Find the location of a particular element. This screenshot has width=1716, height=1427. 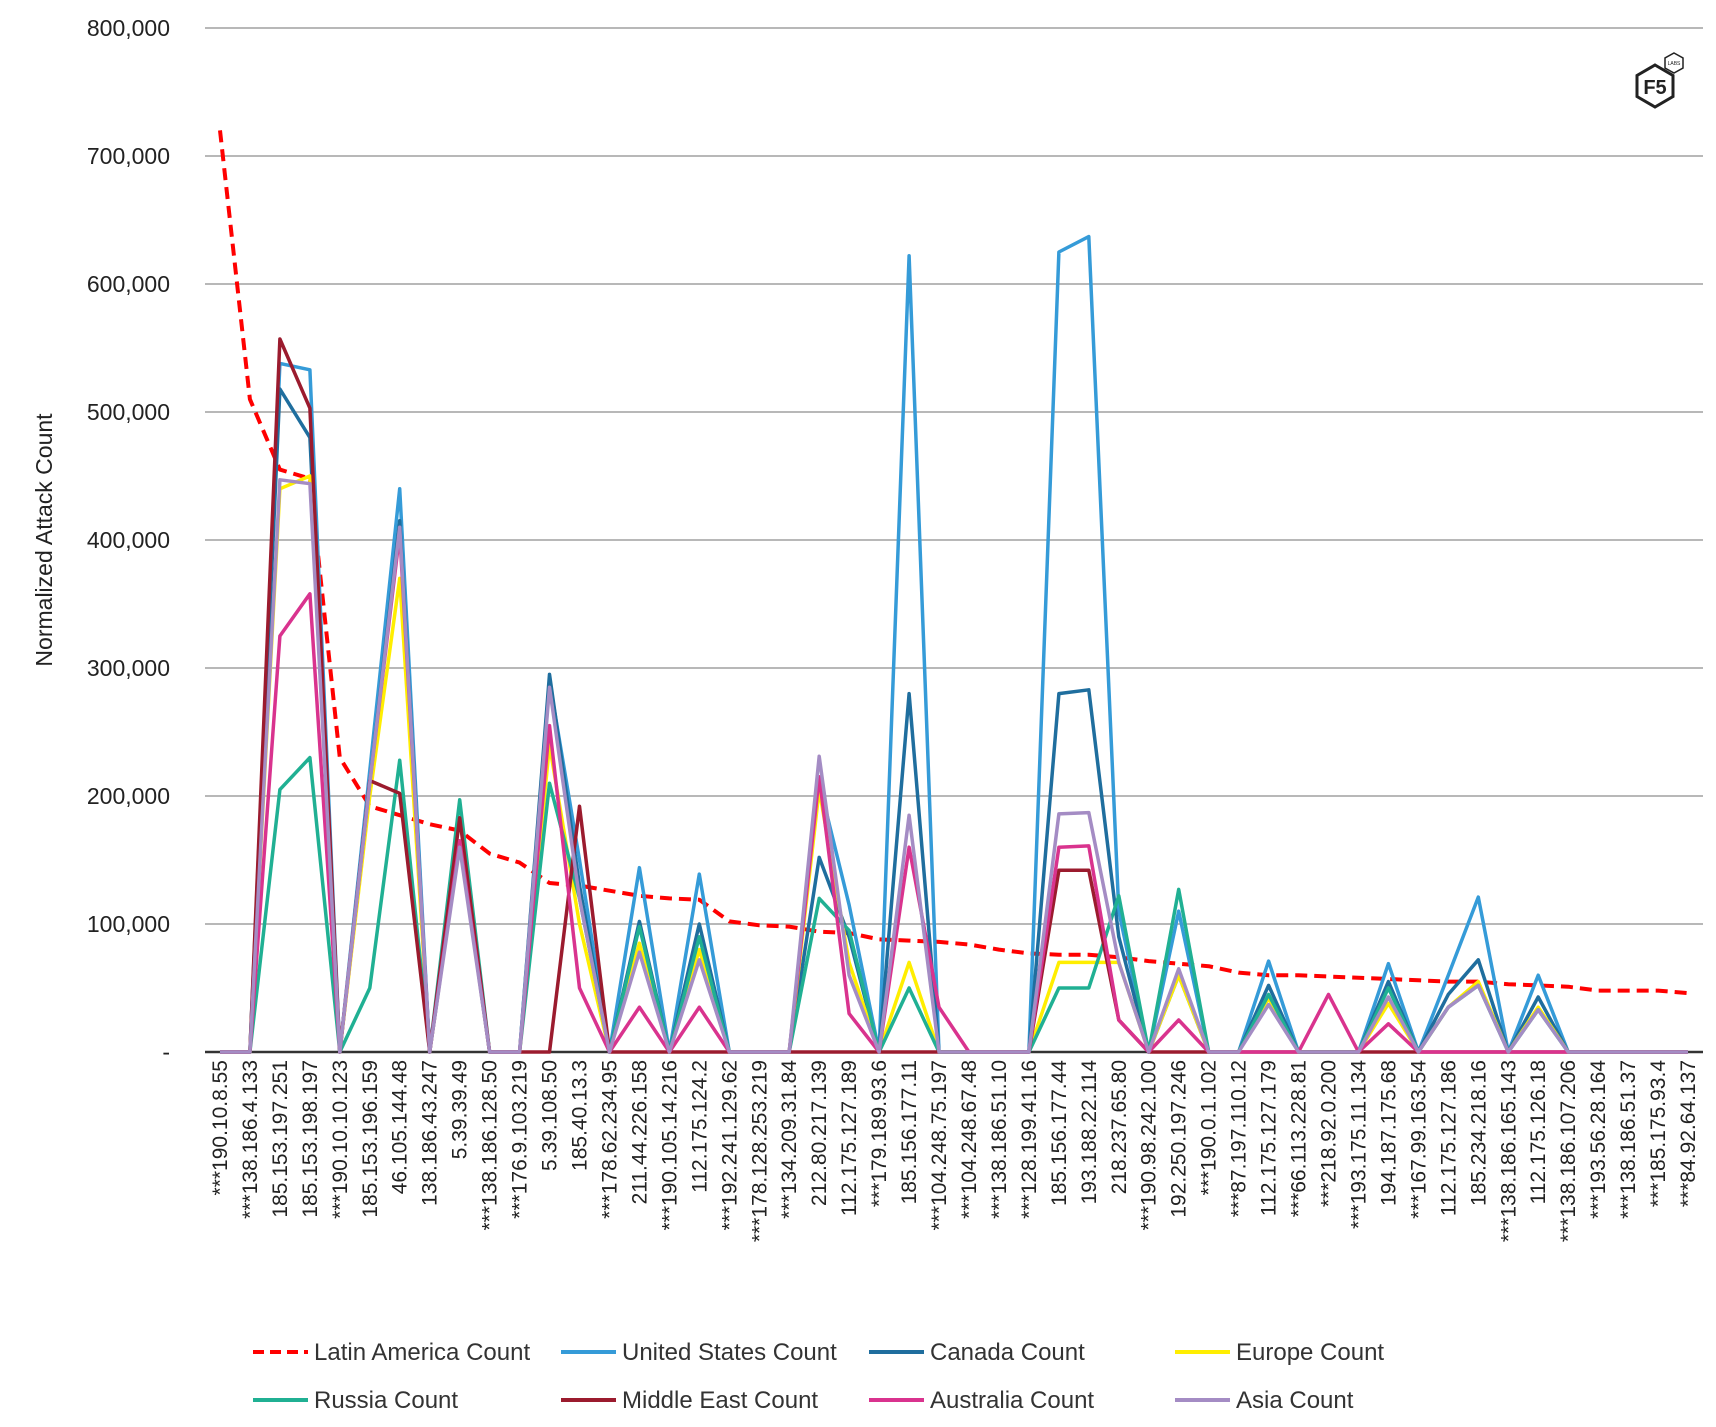

legend-label: Canada Count is located at coordinates (1007, 1352).